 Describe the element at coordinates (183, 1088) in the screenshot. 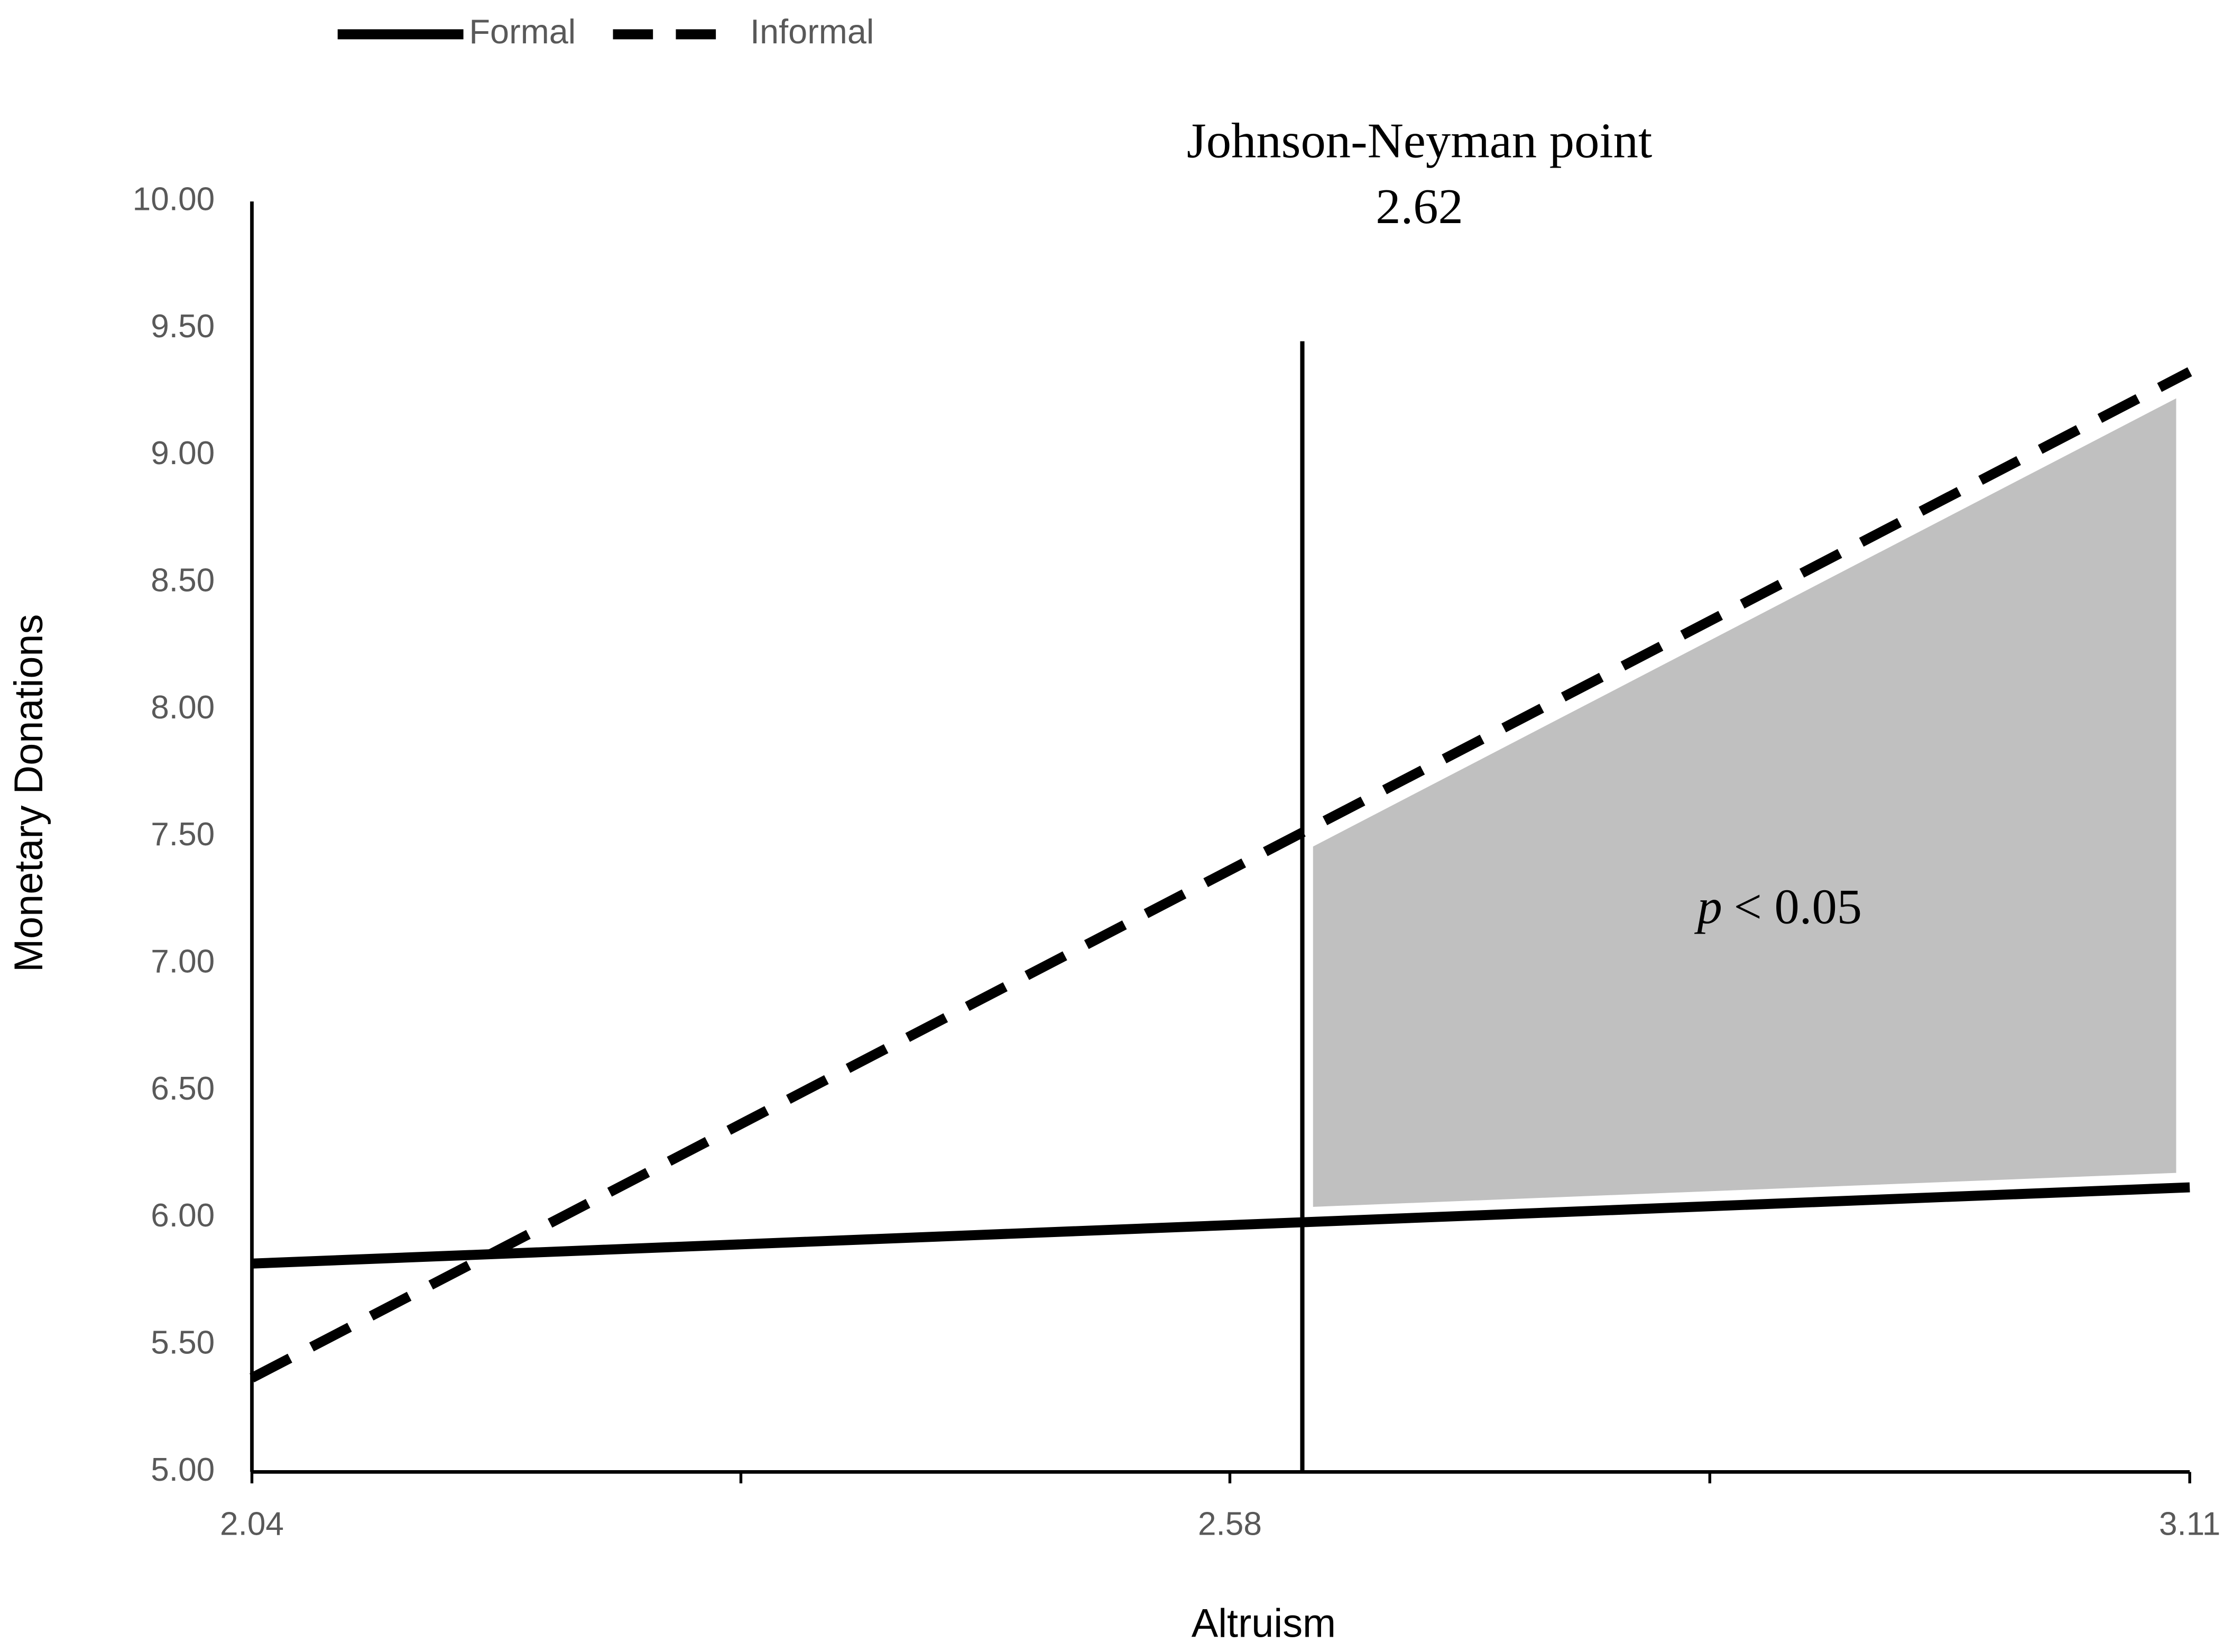

I see `y-tick-label: 6.50` at that location.